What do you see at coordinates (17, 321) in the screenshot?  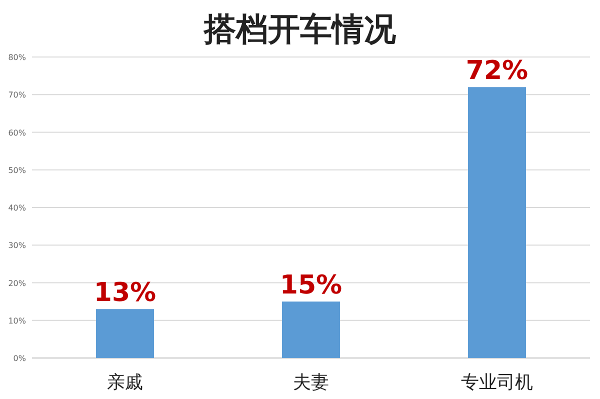 I see `y-tick-label: 10%` at bounding box center [17, 321].